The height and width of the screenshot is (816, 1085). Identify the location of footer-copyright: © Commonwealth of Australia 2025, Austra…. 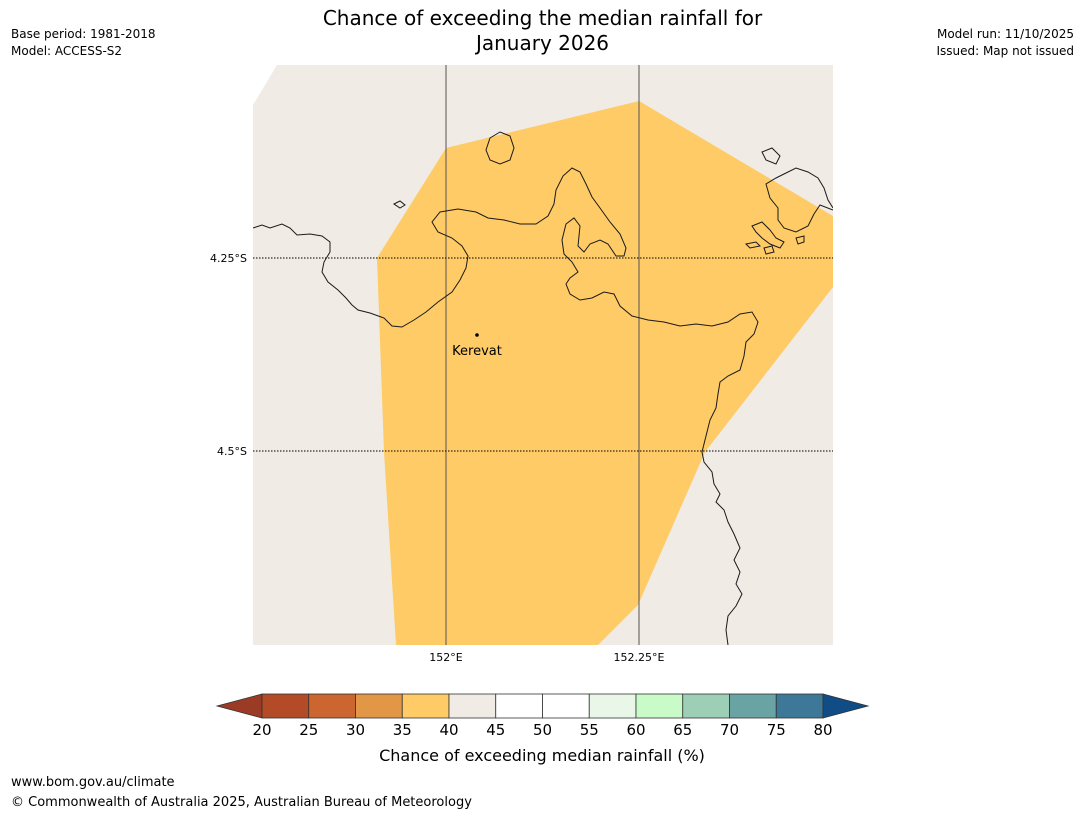
(241, 802).